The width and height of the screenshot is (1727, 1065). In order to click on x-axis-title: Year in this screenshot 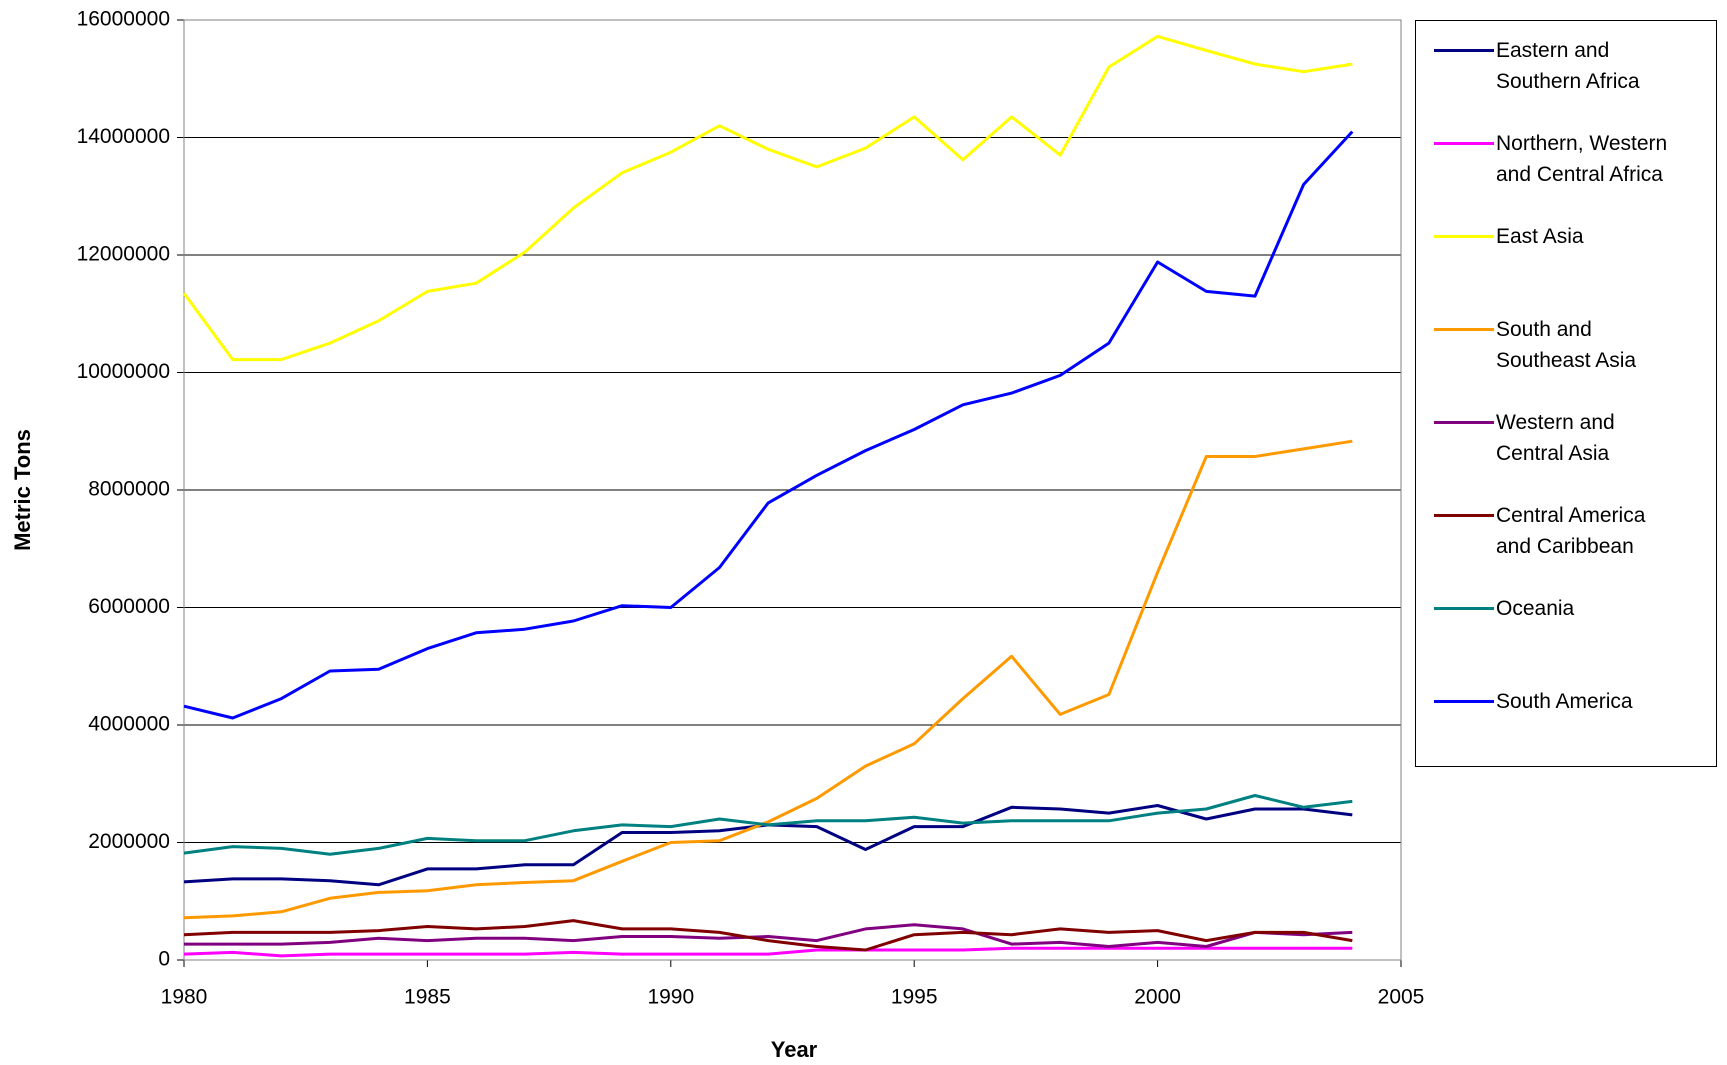, I will do `click(794, 1049)`.